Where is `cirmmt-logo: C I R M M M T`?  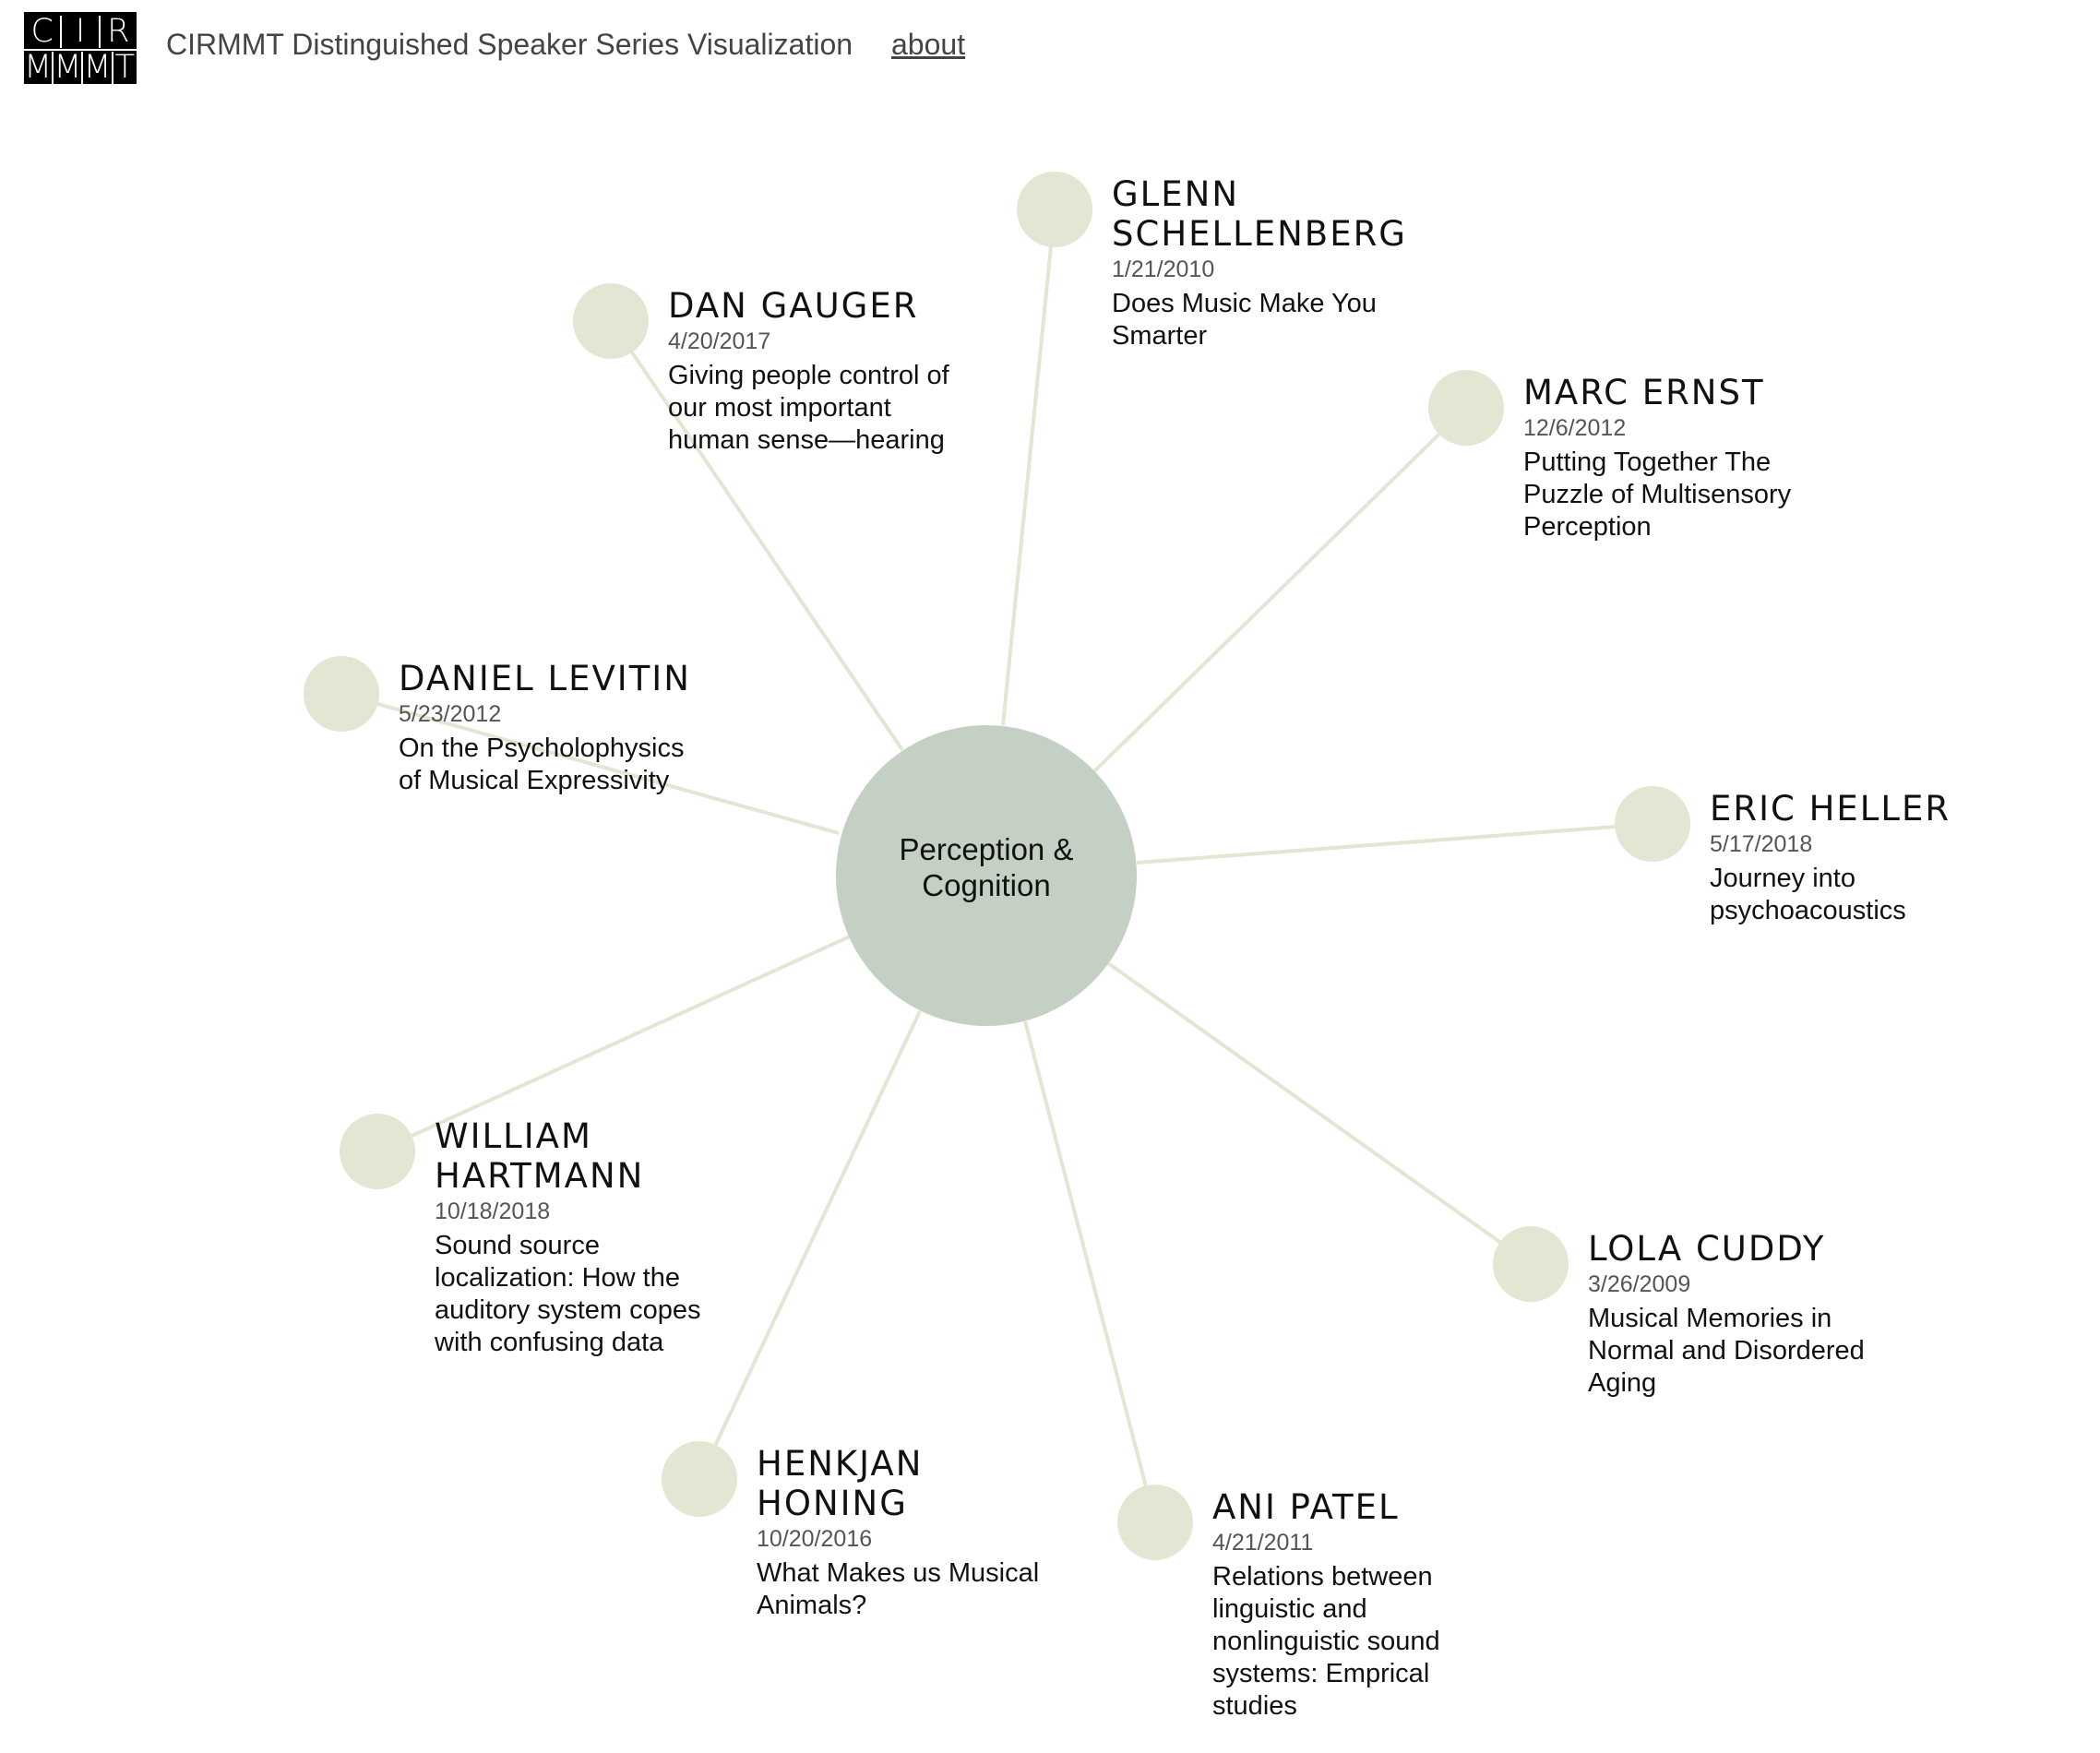
cirmmt-logo: C I R M M M T is located at coordinates (80, 48).